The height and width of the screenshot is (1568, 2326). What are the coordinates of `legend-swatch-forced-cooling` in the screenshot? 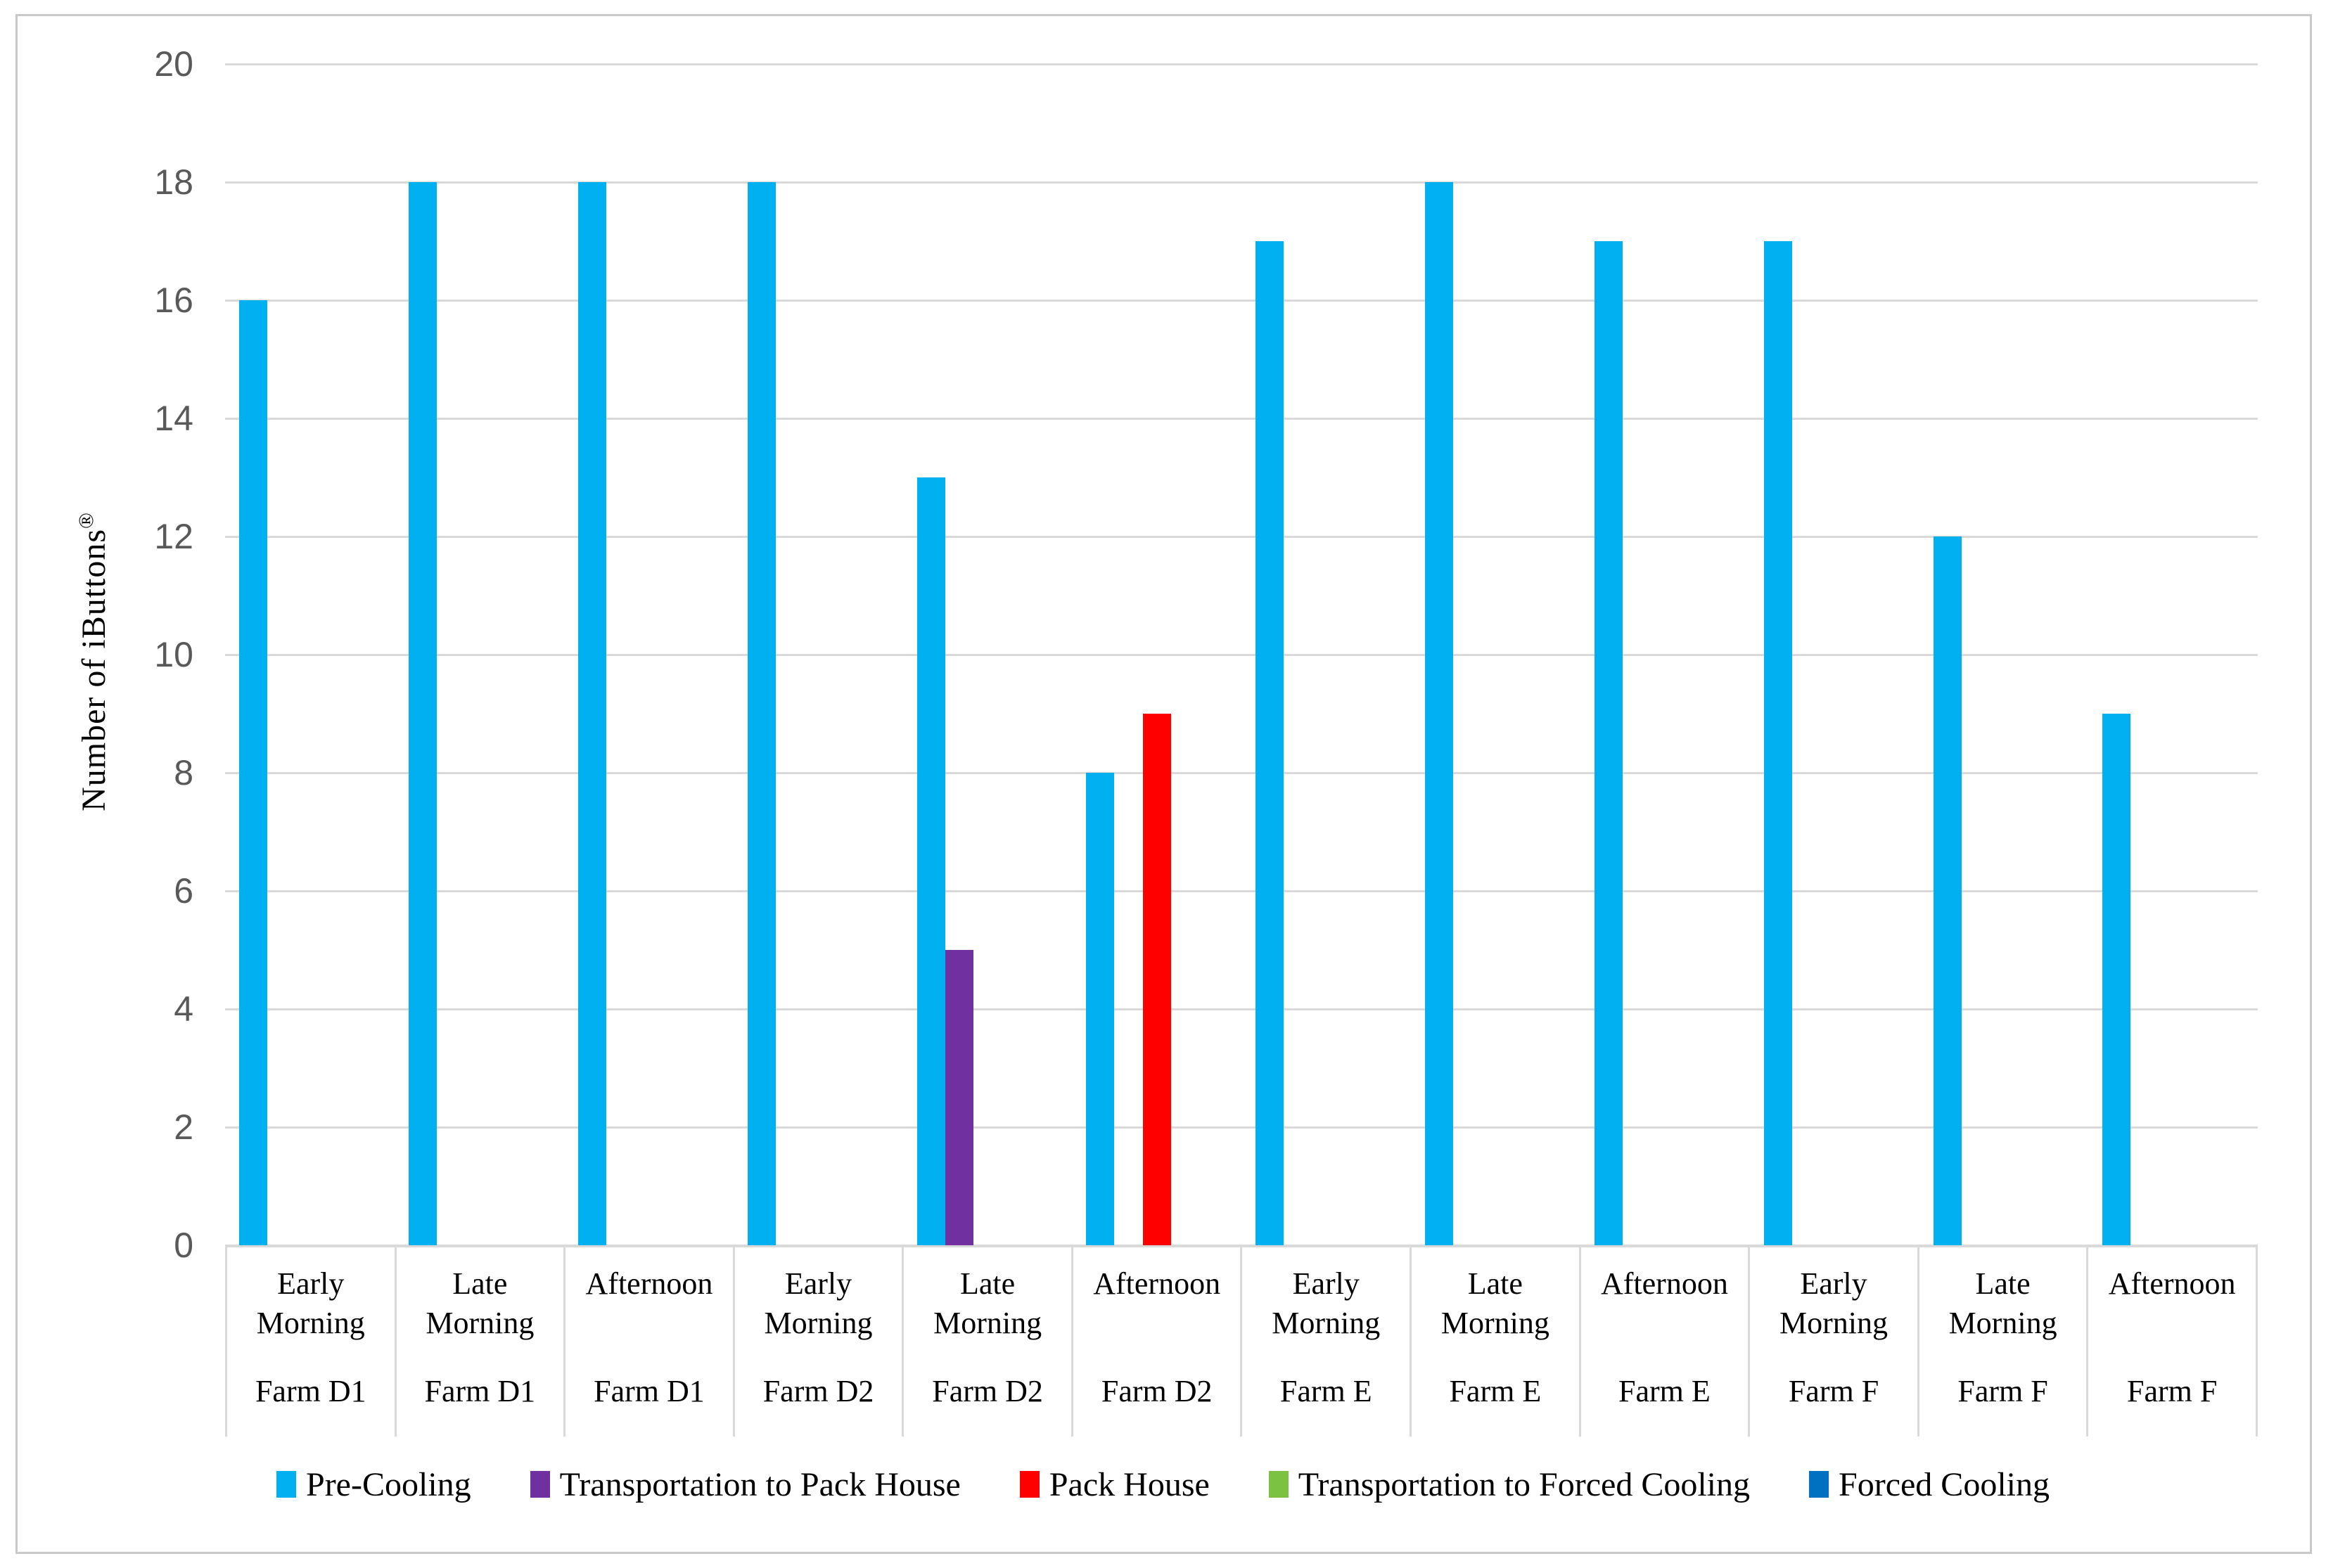 It's located at (1819, 1484).